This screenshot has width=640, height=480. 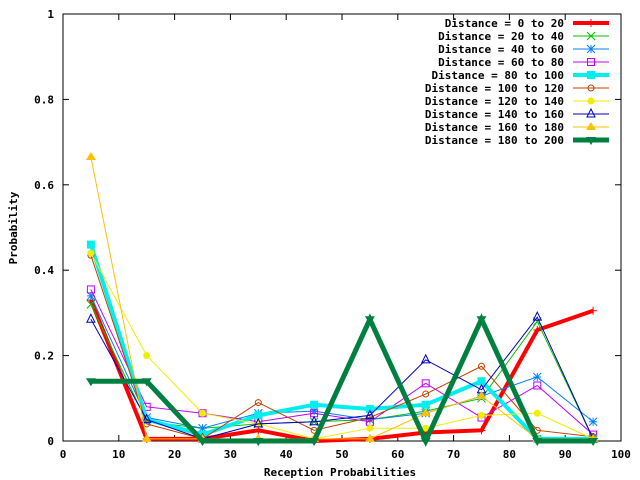 I want to click on y-axis-label: Probability, so click(x=13, y=227).